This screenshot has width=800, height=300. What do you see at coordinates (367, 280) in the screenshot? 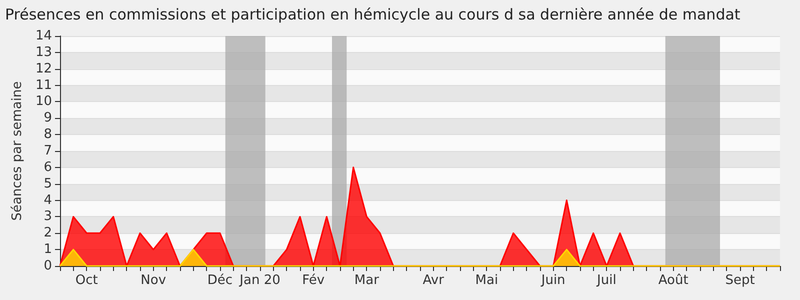
I see `x-tick-label: Mar` at bounding box center [367, 280].